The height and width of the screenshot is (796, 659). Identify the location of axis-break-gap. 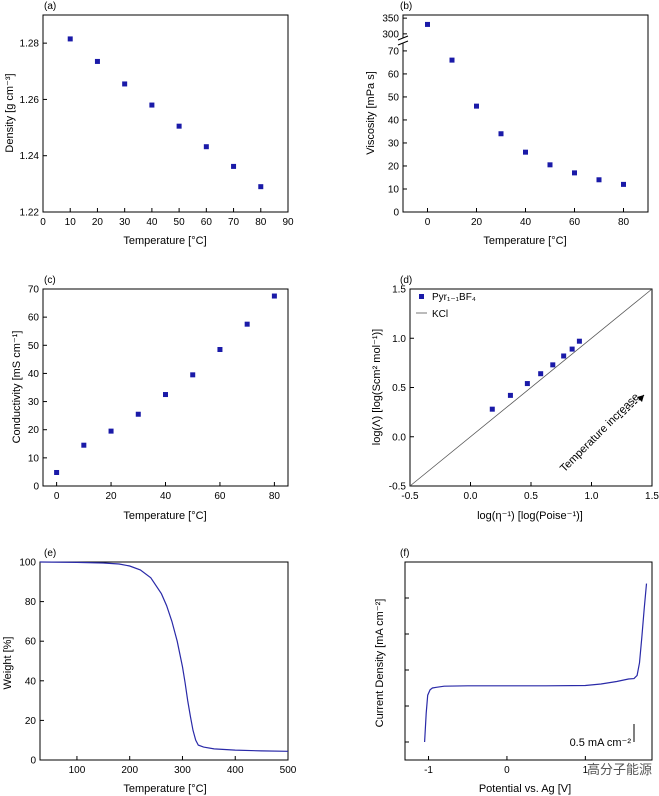
(403, 40).